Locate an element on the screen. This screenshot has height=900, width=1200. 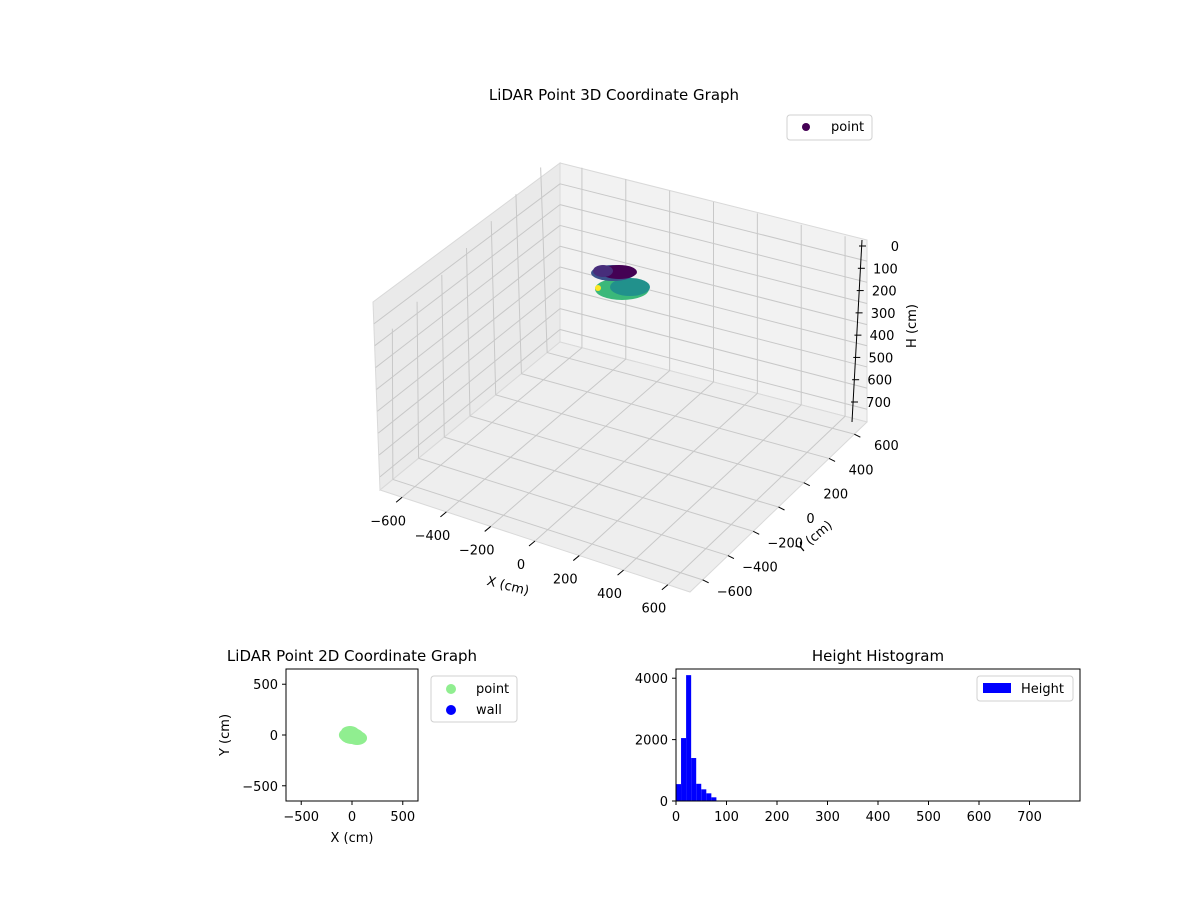
z-tick-label-3d: 200 is located at coordinates (884, 292).